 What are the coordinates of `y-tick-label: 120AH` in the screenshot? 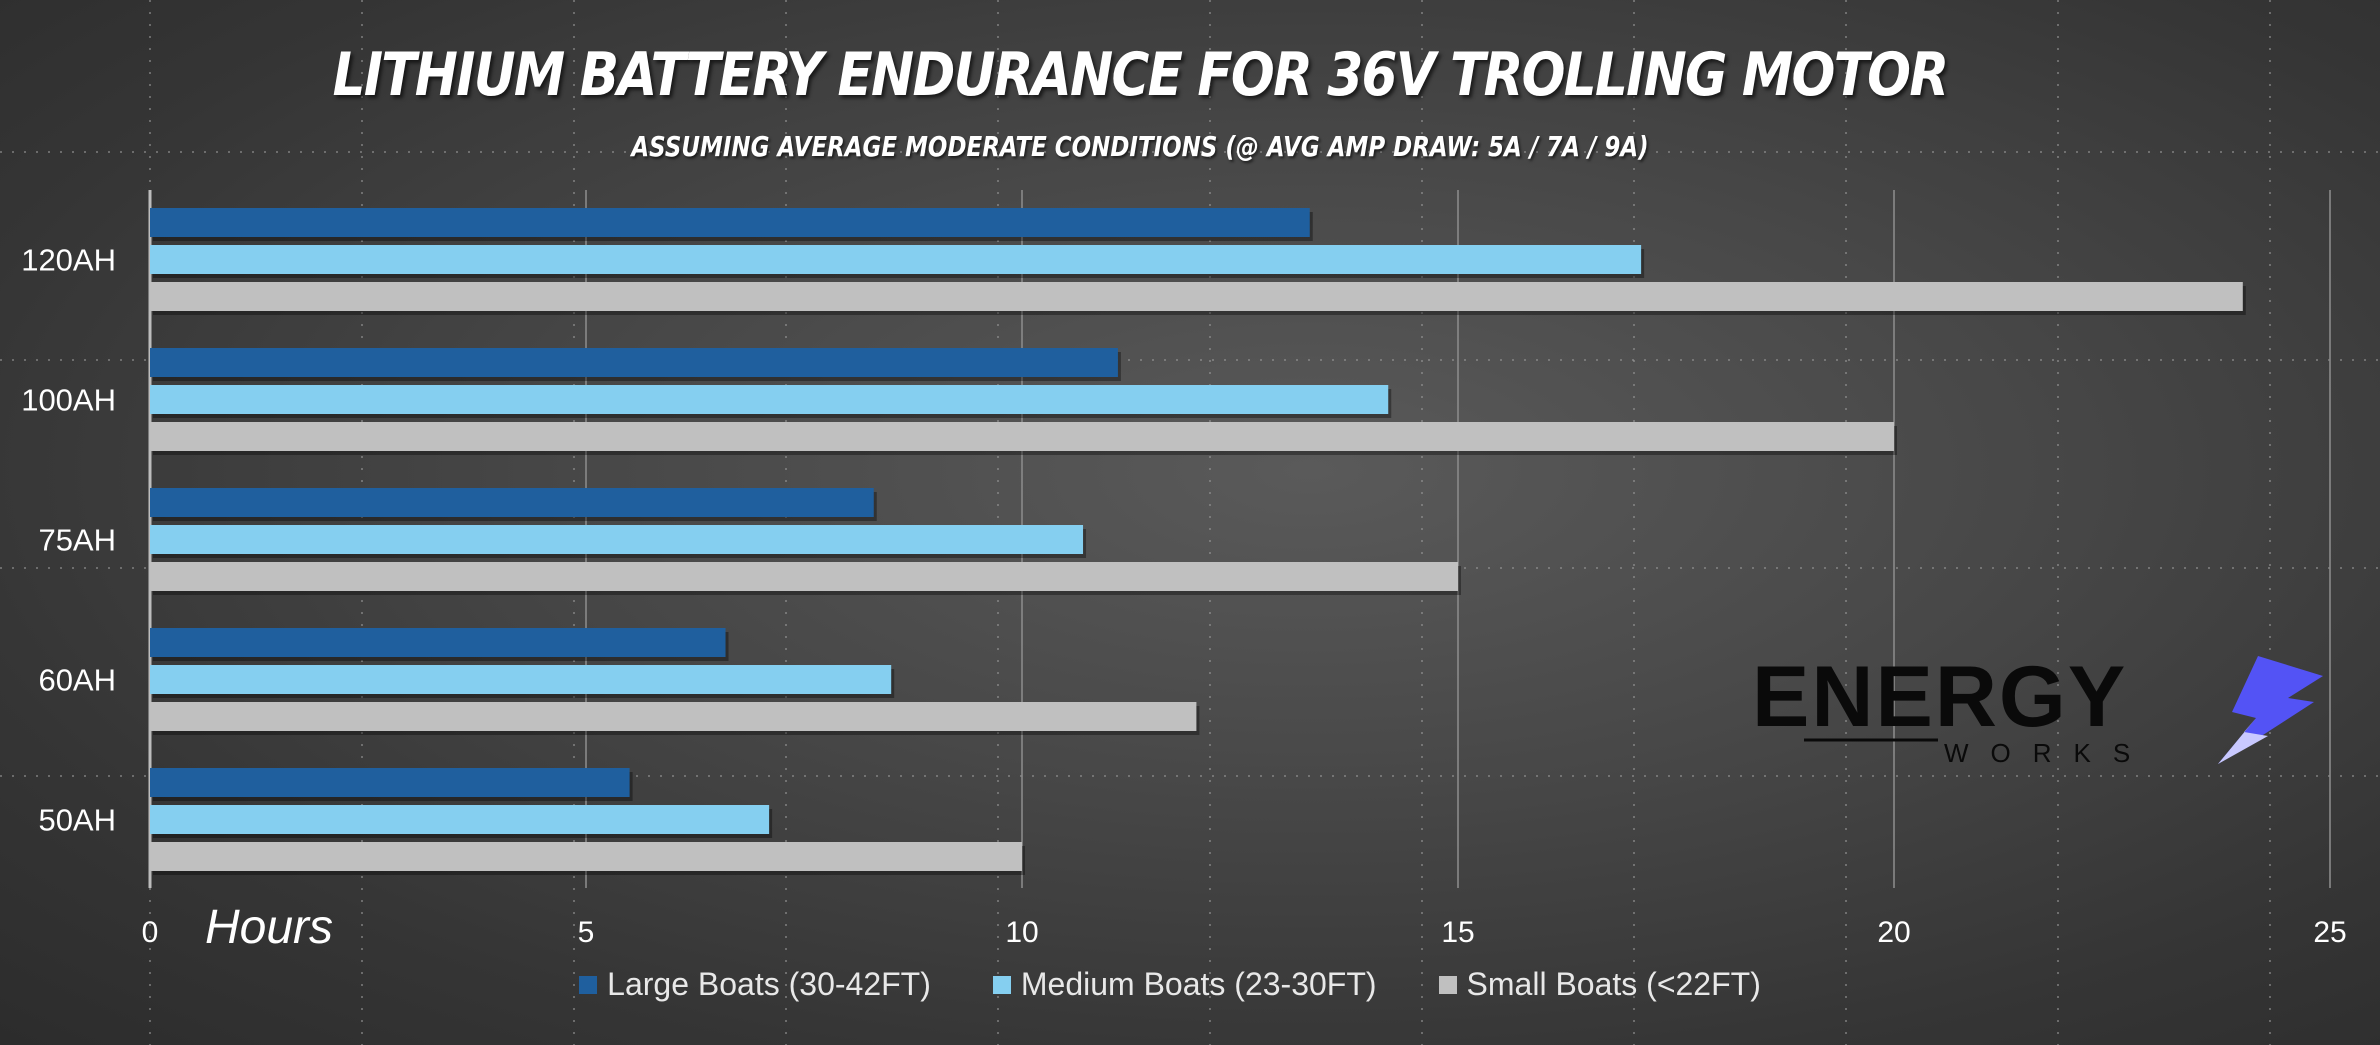 It's located at (68, 260).